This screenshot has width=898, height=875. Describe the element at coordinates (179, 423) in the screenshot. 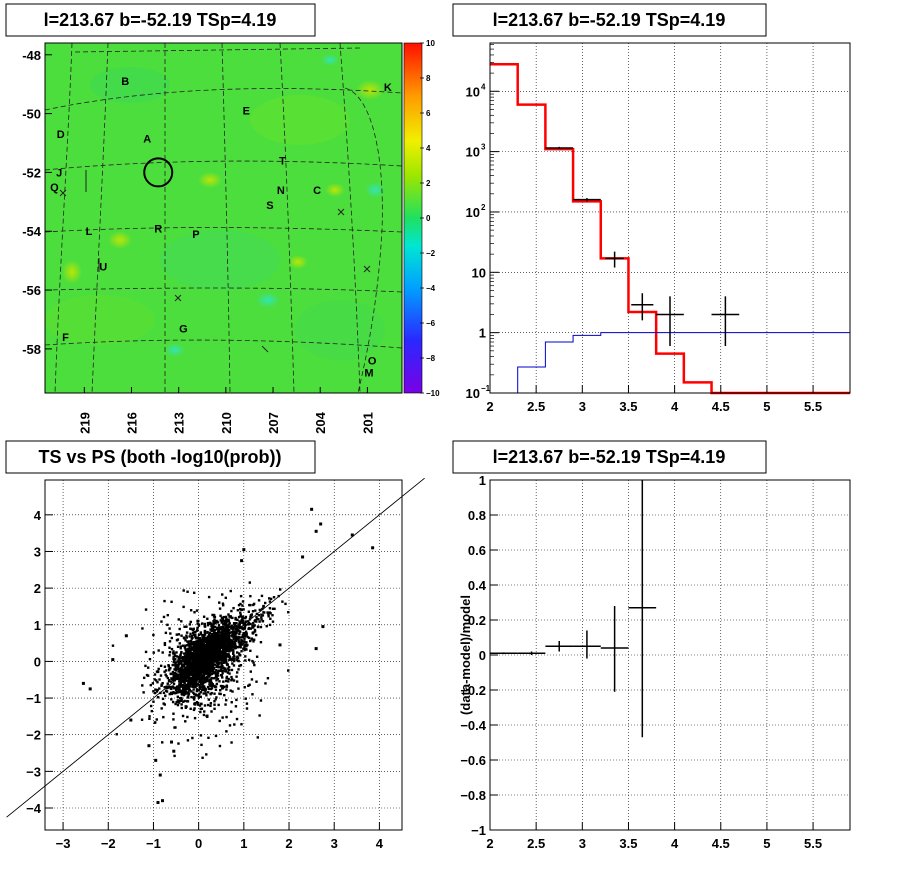

I see `sky-map-x-tick-label: 213` at that location.